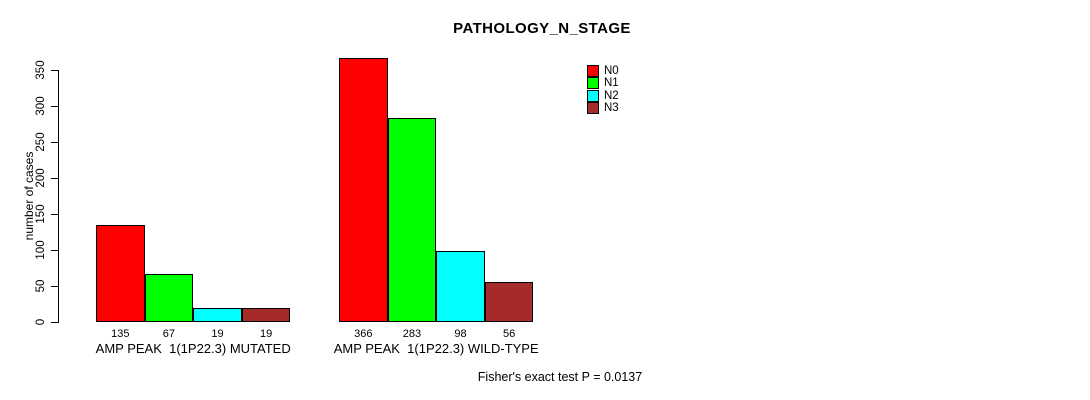 The image size is (1090, 400). Describe the element at coordinates (593, 83) in the screenshot. I see `legend-swatch-n1` at that location.